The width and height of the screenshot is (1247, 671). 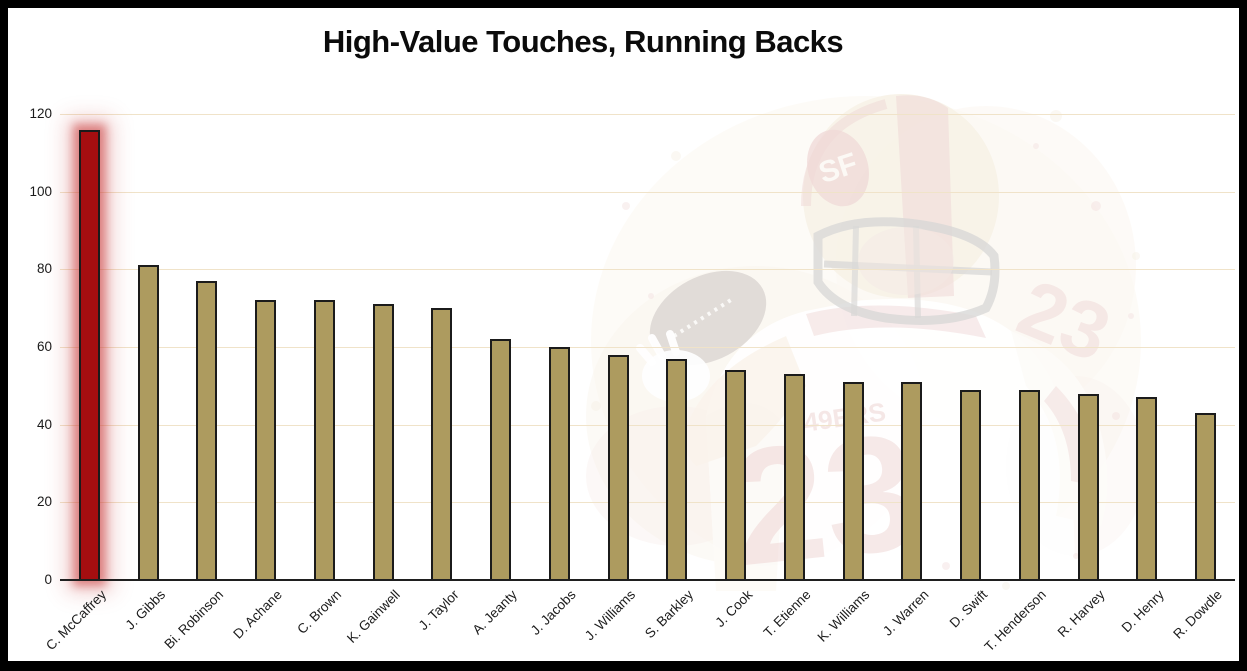 What do you see at coordinates (438, 610) in the screenshot?
I see `x-axis-label: J. Taylor` at bounding box center [438, 610].